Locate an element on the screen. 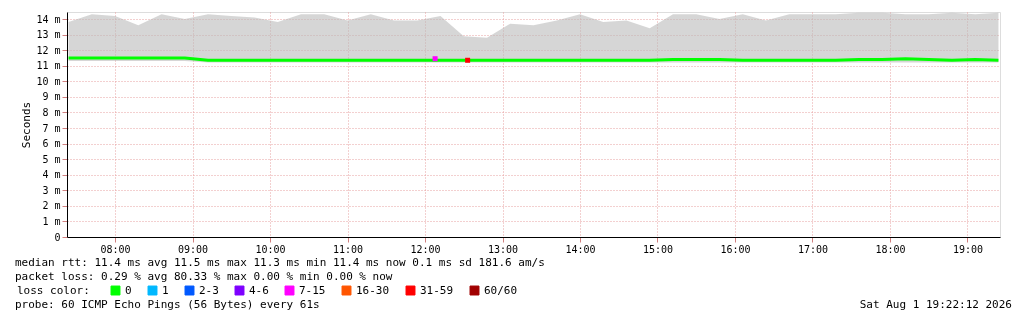  y-tick-label: 1 m is located at coordinates (51, 221).